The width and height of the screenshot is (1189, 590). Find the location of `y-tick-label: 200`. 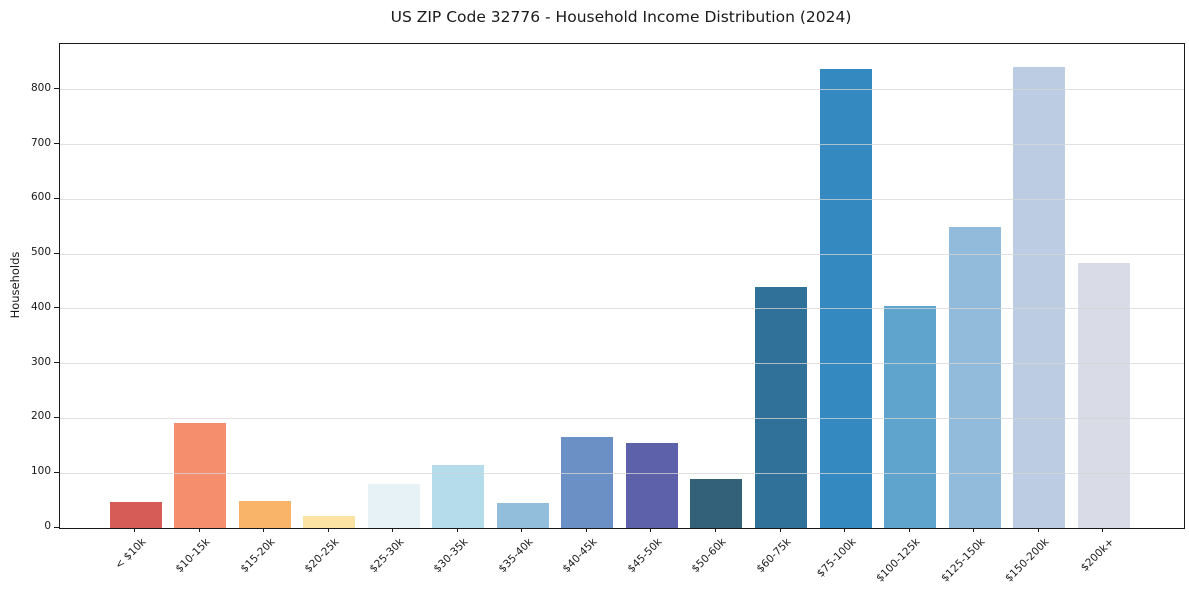

y-tick-label: 200 is located at coordinates (40, 416).